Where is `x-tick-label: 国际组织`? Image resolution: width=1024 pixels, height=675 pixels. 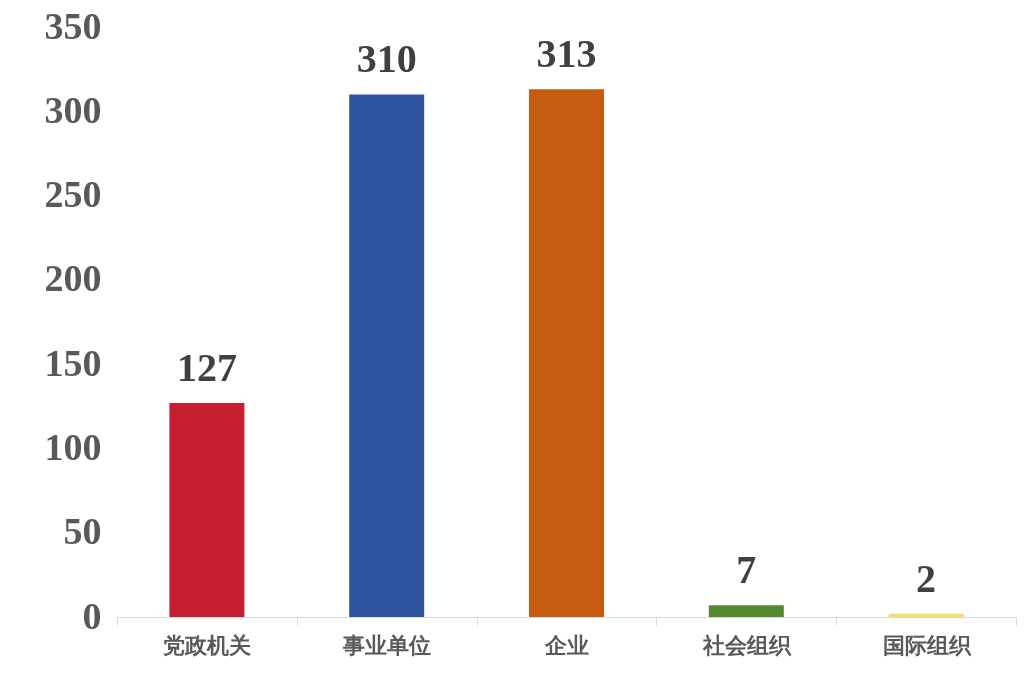
x-tick-label: 国际组织 is located at coordinates (927, 645).